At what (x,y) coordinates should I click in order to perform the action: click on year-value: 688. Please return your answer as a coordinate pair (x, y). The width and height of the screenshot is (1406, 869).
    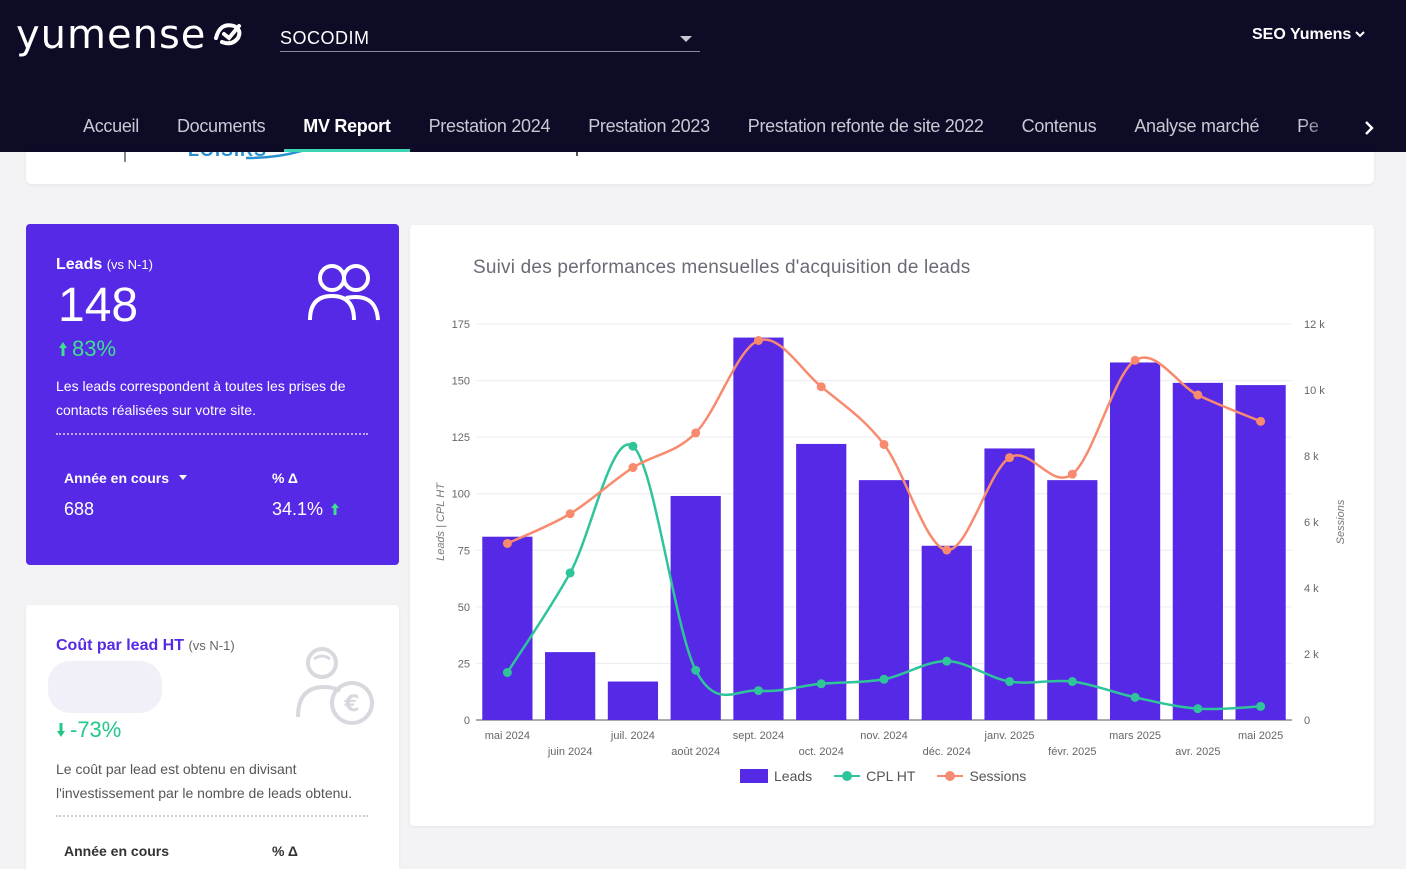
    Looking at the image, I should click on (79, 509).